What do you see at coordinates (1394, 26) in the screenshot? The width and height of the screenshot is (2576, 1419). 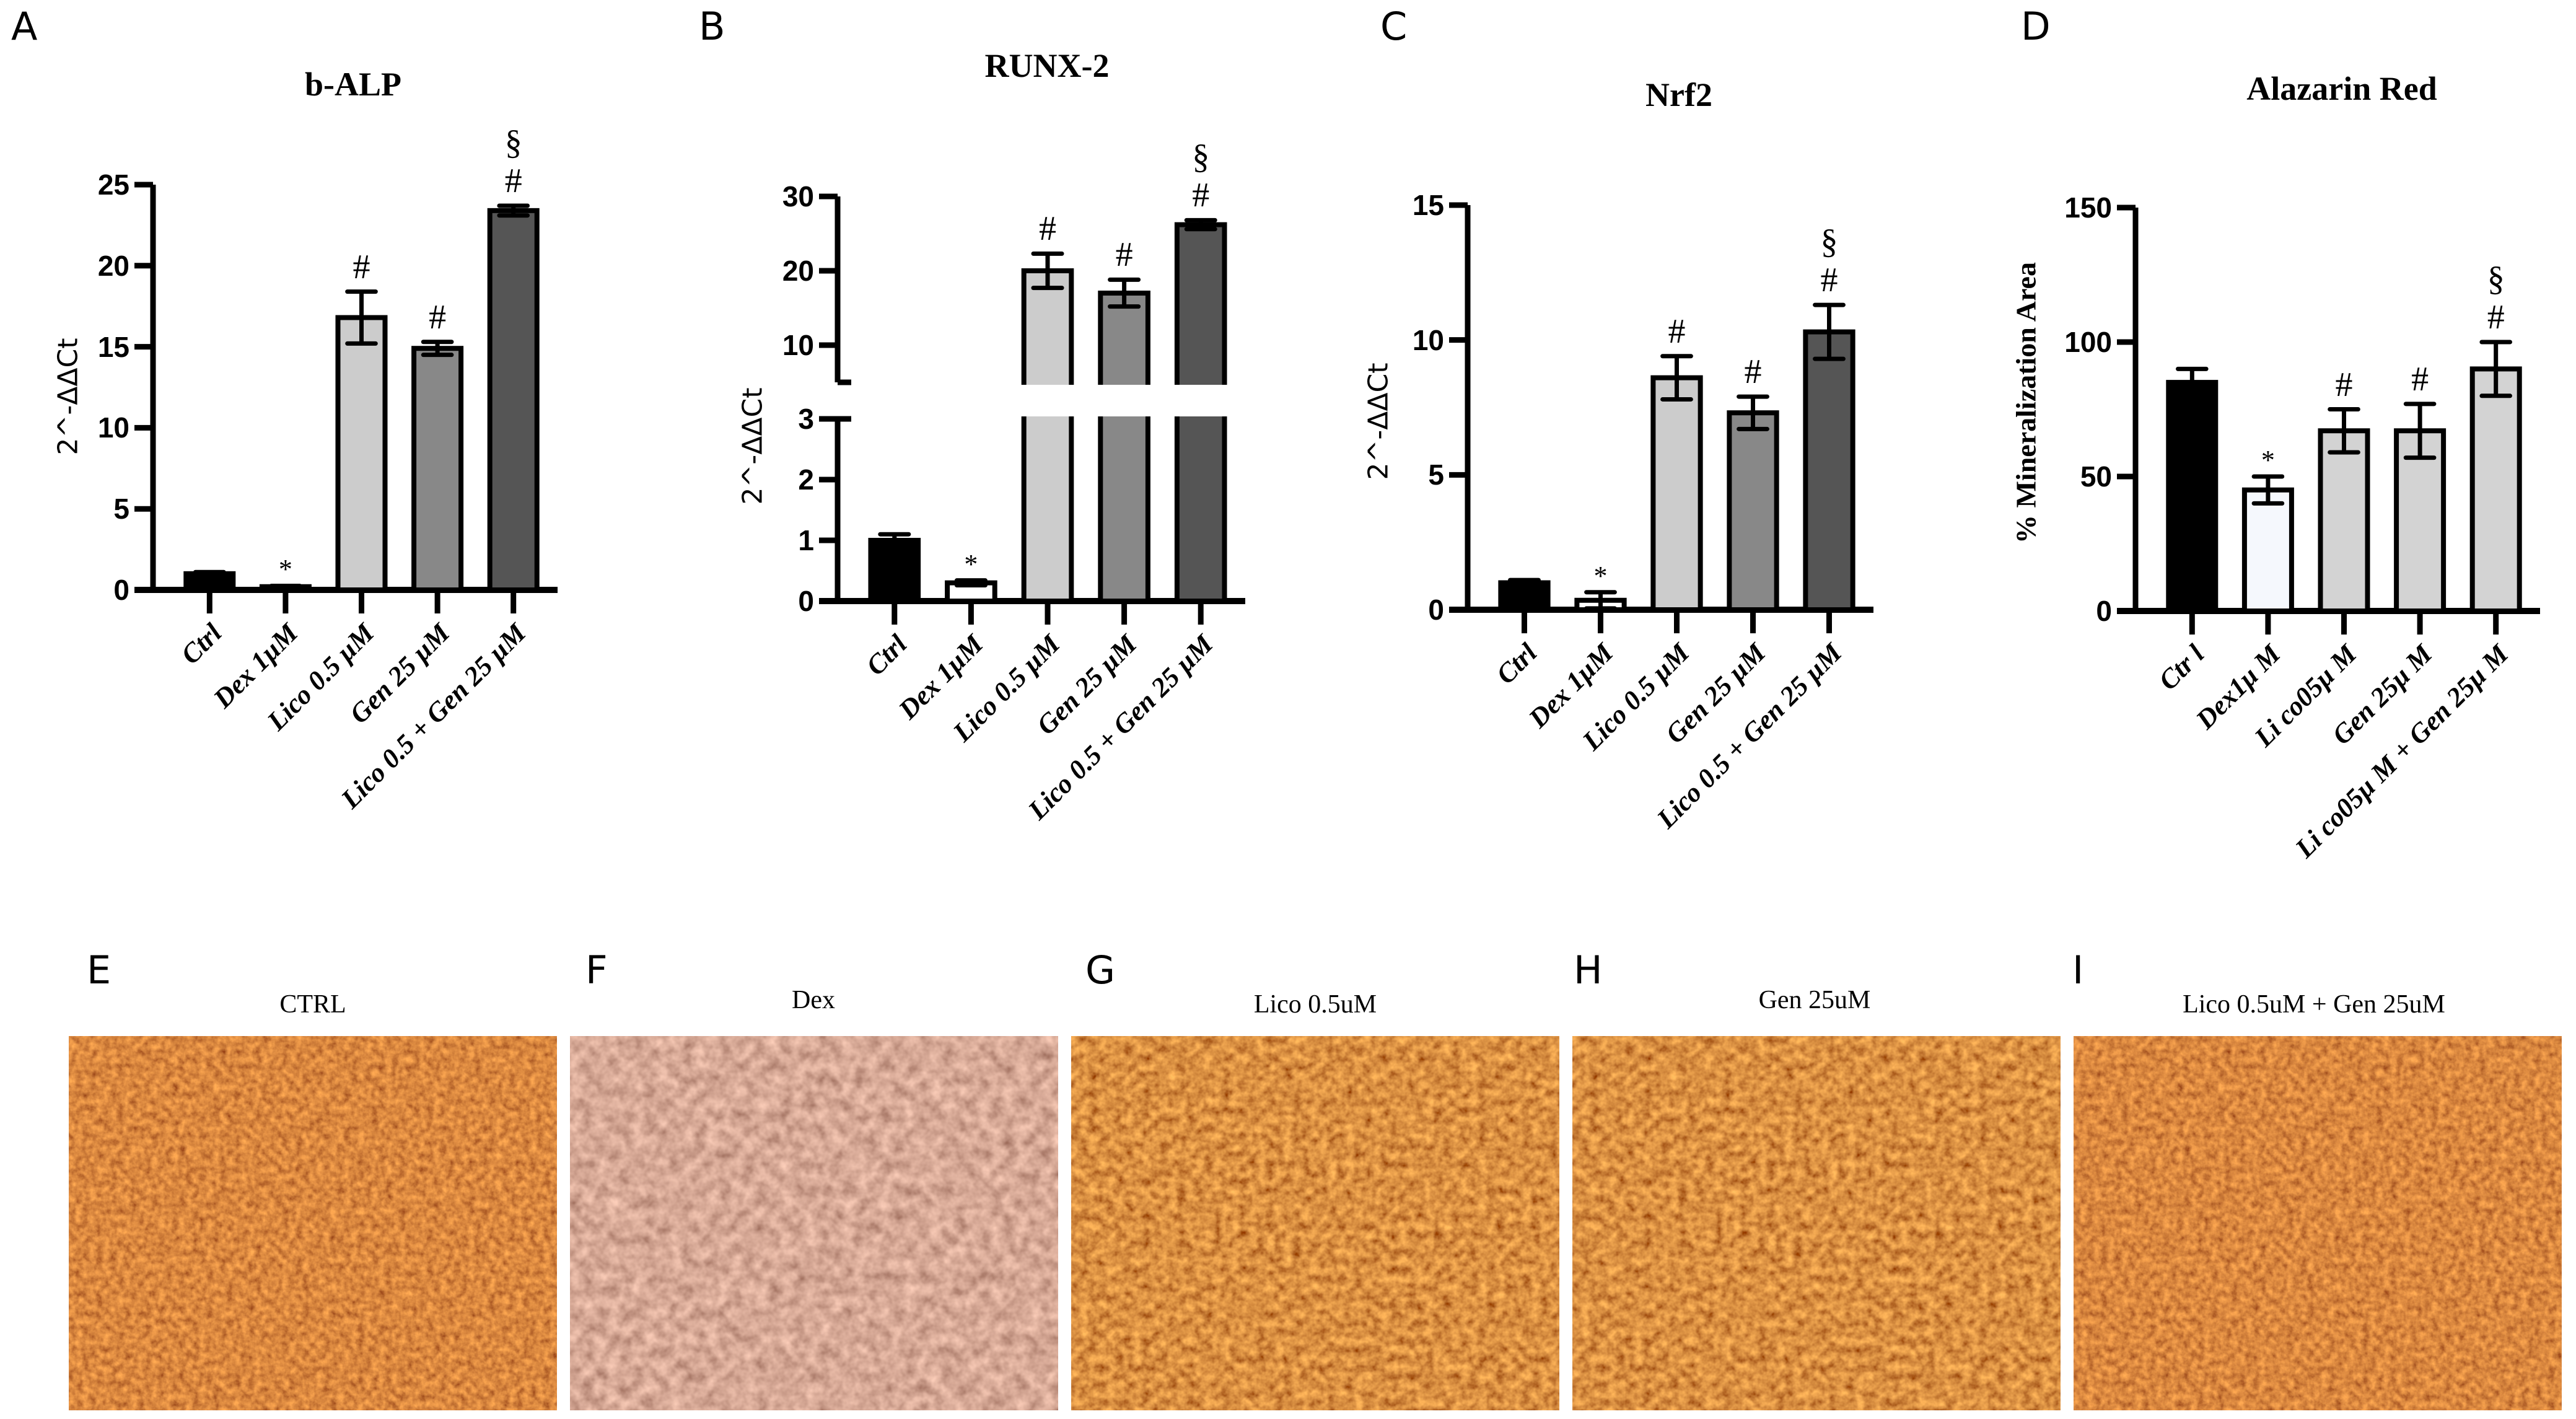 I see `panel-letter-c: C` at bounding box center [1394, 26].